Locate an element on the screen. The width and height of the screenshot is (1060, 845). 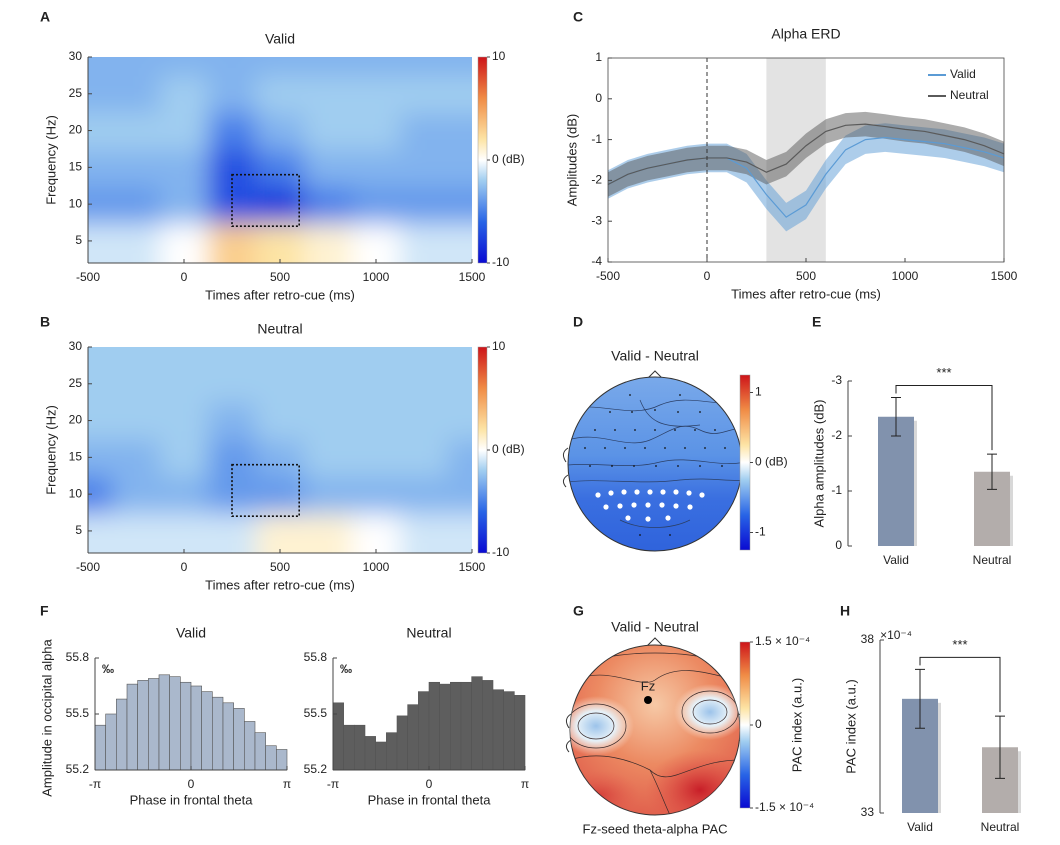
panel-label: A is located at coordinates (45, 17).